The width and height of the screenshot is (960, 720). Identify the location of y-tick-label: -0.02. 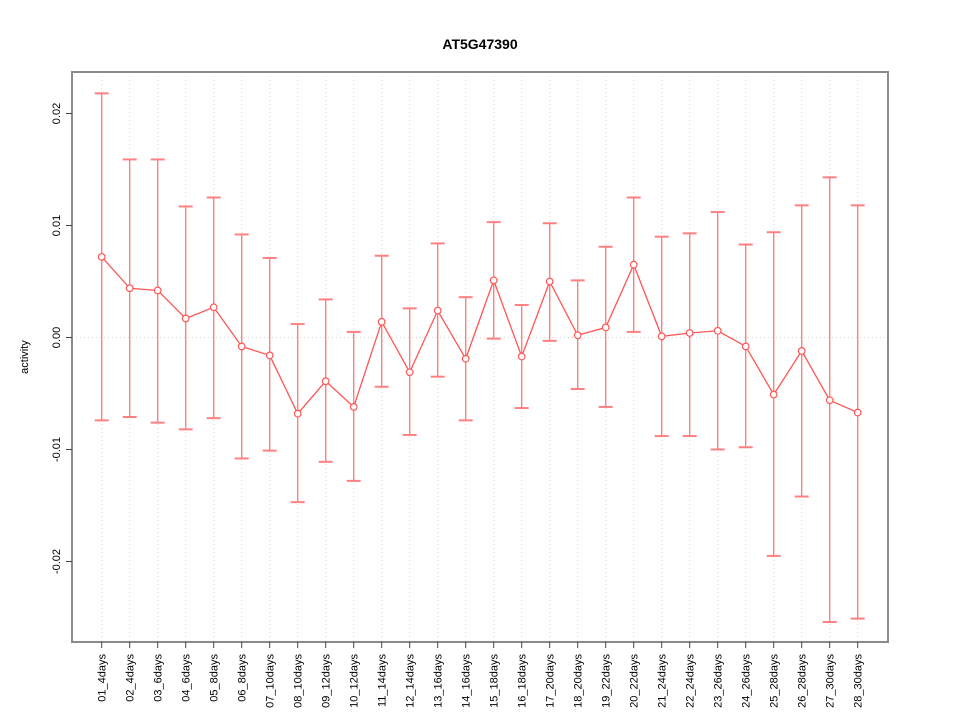
(57, 561).